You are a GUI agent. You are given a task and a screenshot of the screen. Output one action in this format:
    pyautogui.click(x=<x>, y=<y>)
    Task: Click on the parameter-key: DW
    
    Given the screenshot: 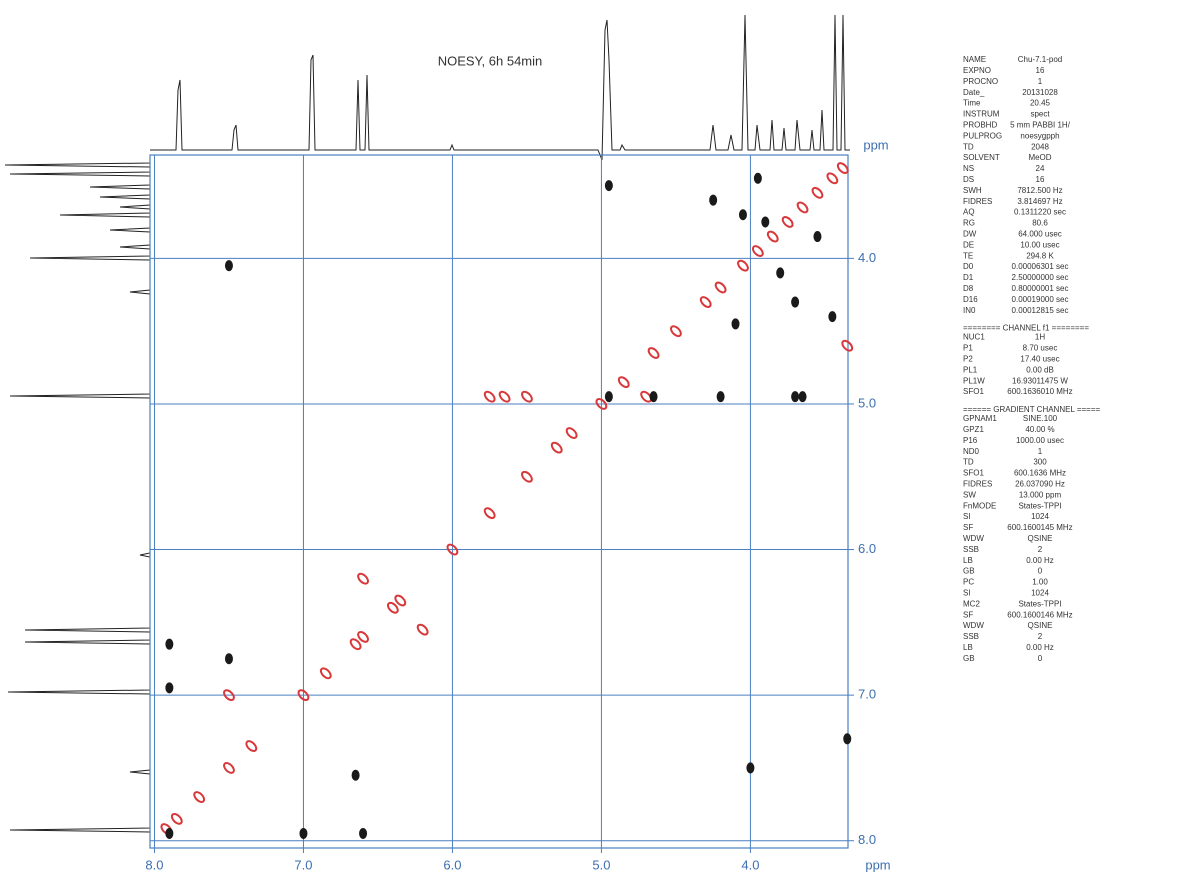 What is the action you would take?
    pyautogui.click(x=970, y=234)
    